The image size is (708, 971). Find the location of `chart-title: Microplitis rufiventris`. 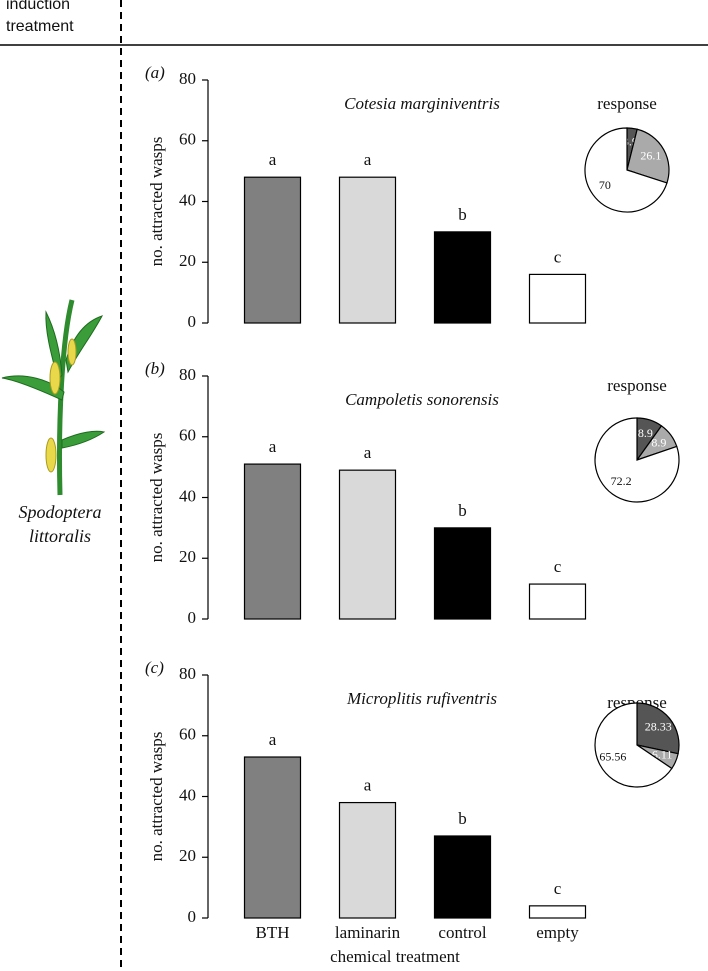

chart-title: Microplitis rufiventris is located at coordinates (421, 698).